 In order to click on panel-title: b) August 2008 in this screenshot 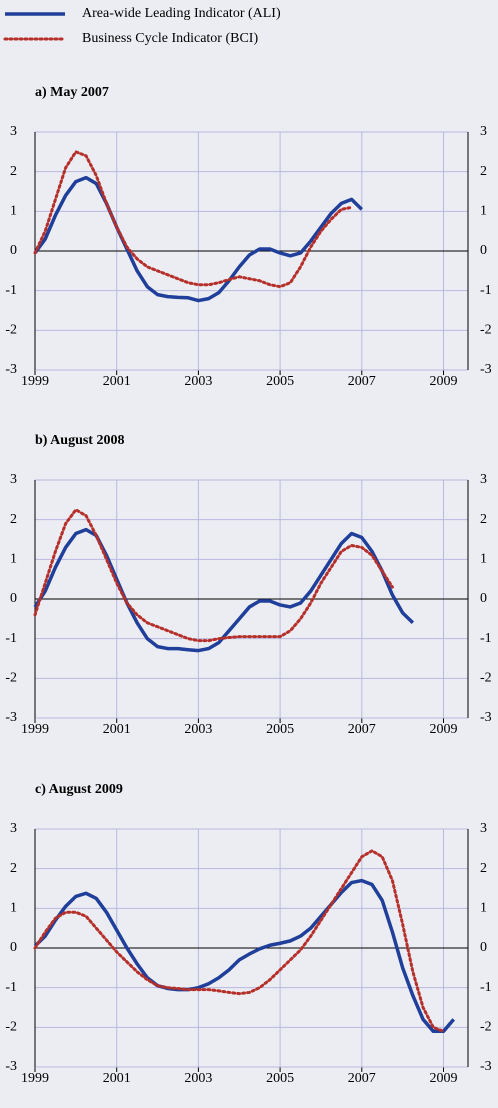, I will do `click(79, 440)`.